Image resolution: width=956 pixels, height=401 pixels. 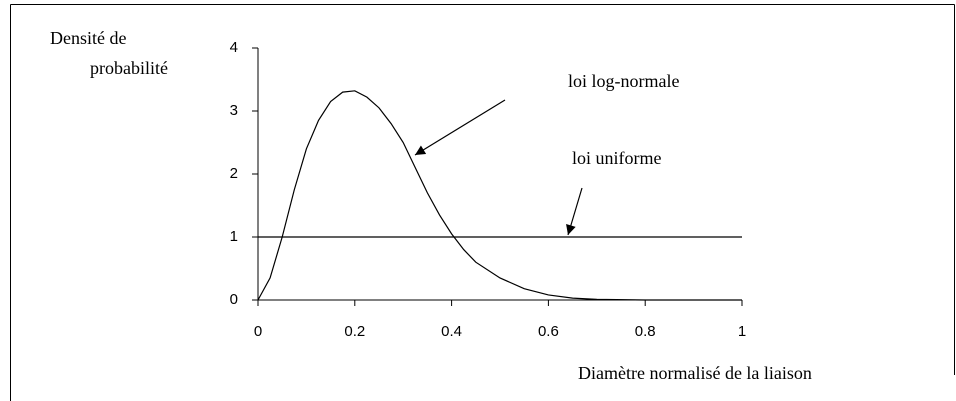 What do you see at coordinates (88, 38) in the screenshot?
I see `y-axis-label: Densité de` at bounding box center [88, 38].